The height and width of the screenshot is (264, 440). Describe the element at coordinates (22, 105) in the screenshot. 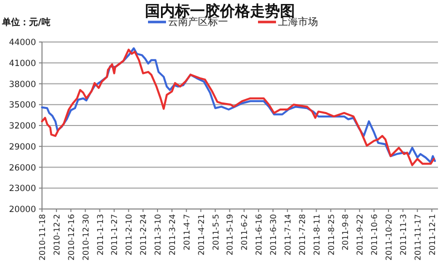

I see `y-tick-label: 35000` at that location.